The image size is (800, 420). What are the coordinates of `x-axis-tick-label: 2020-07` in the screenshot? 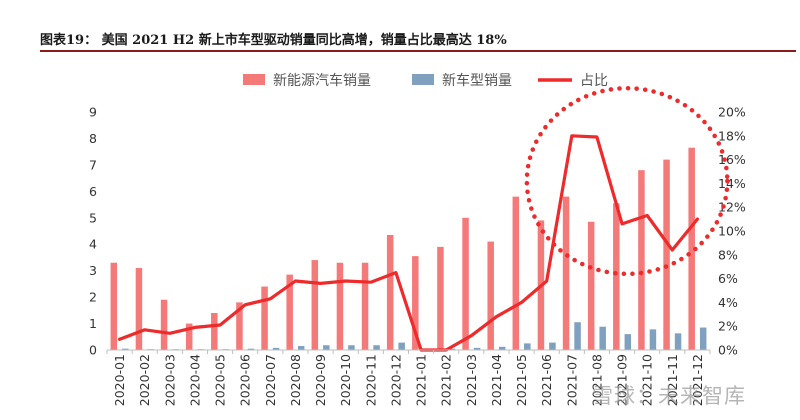 It's located at (270, 380).